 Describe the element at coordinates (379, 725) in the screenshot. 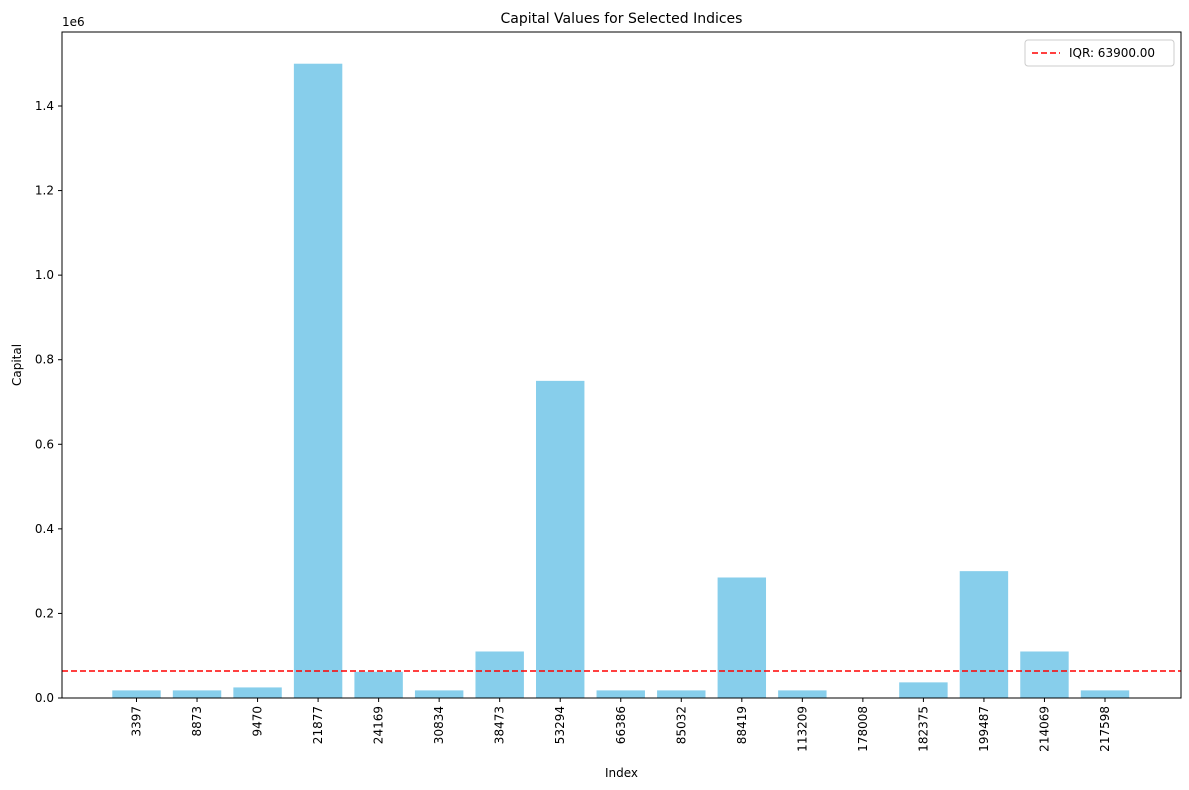

I see `x-tick-label-24169: 24169` at that location.